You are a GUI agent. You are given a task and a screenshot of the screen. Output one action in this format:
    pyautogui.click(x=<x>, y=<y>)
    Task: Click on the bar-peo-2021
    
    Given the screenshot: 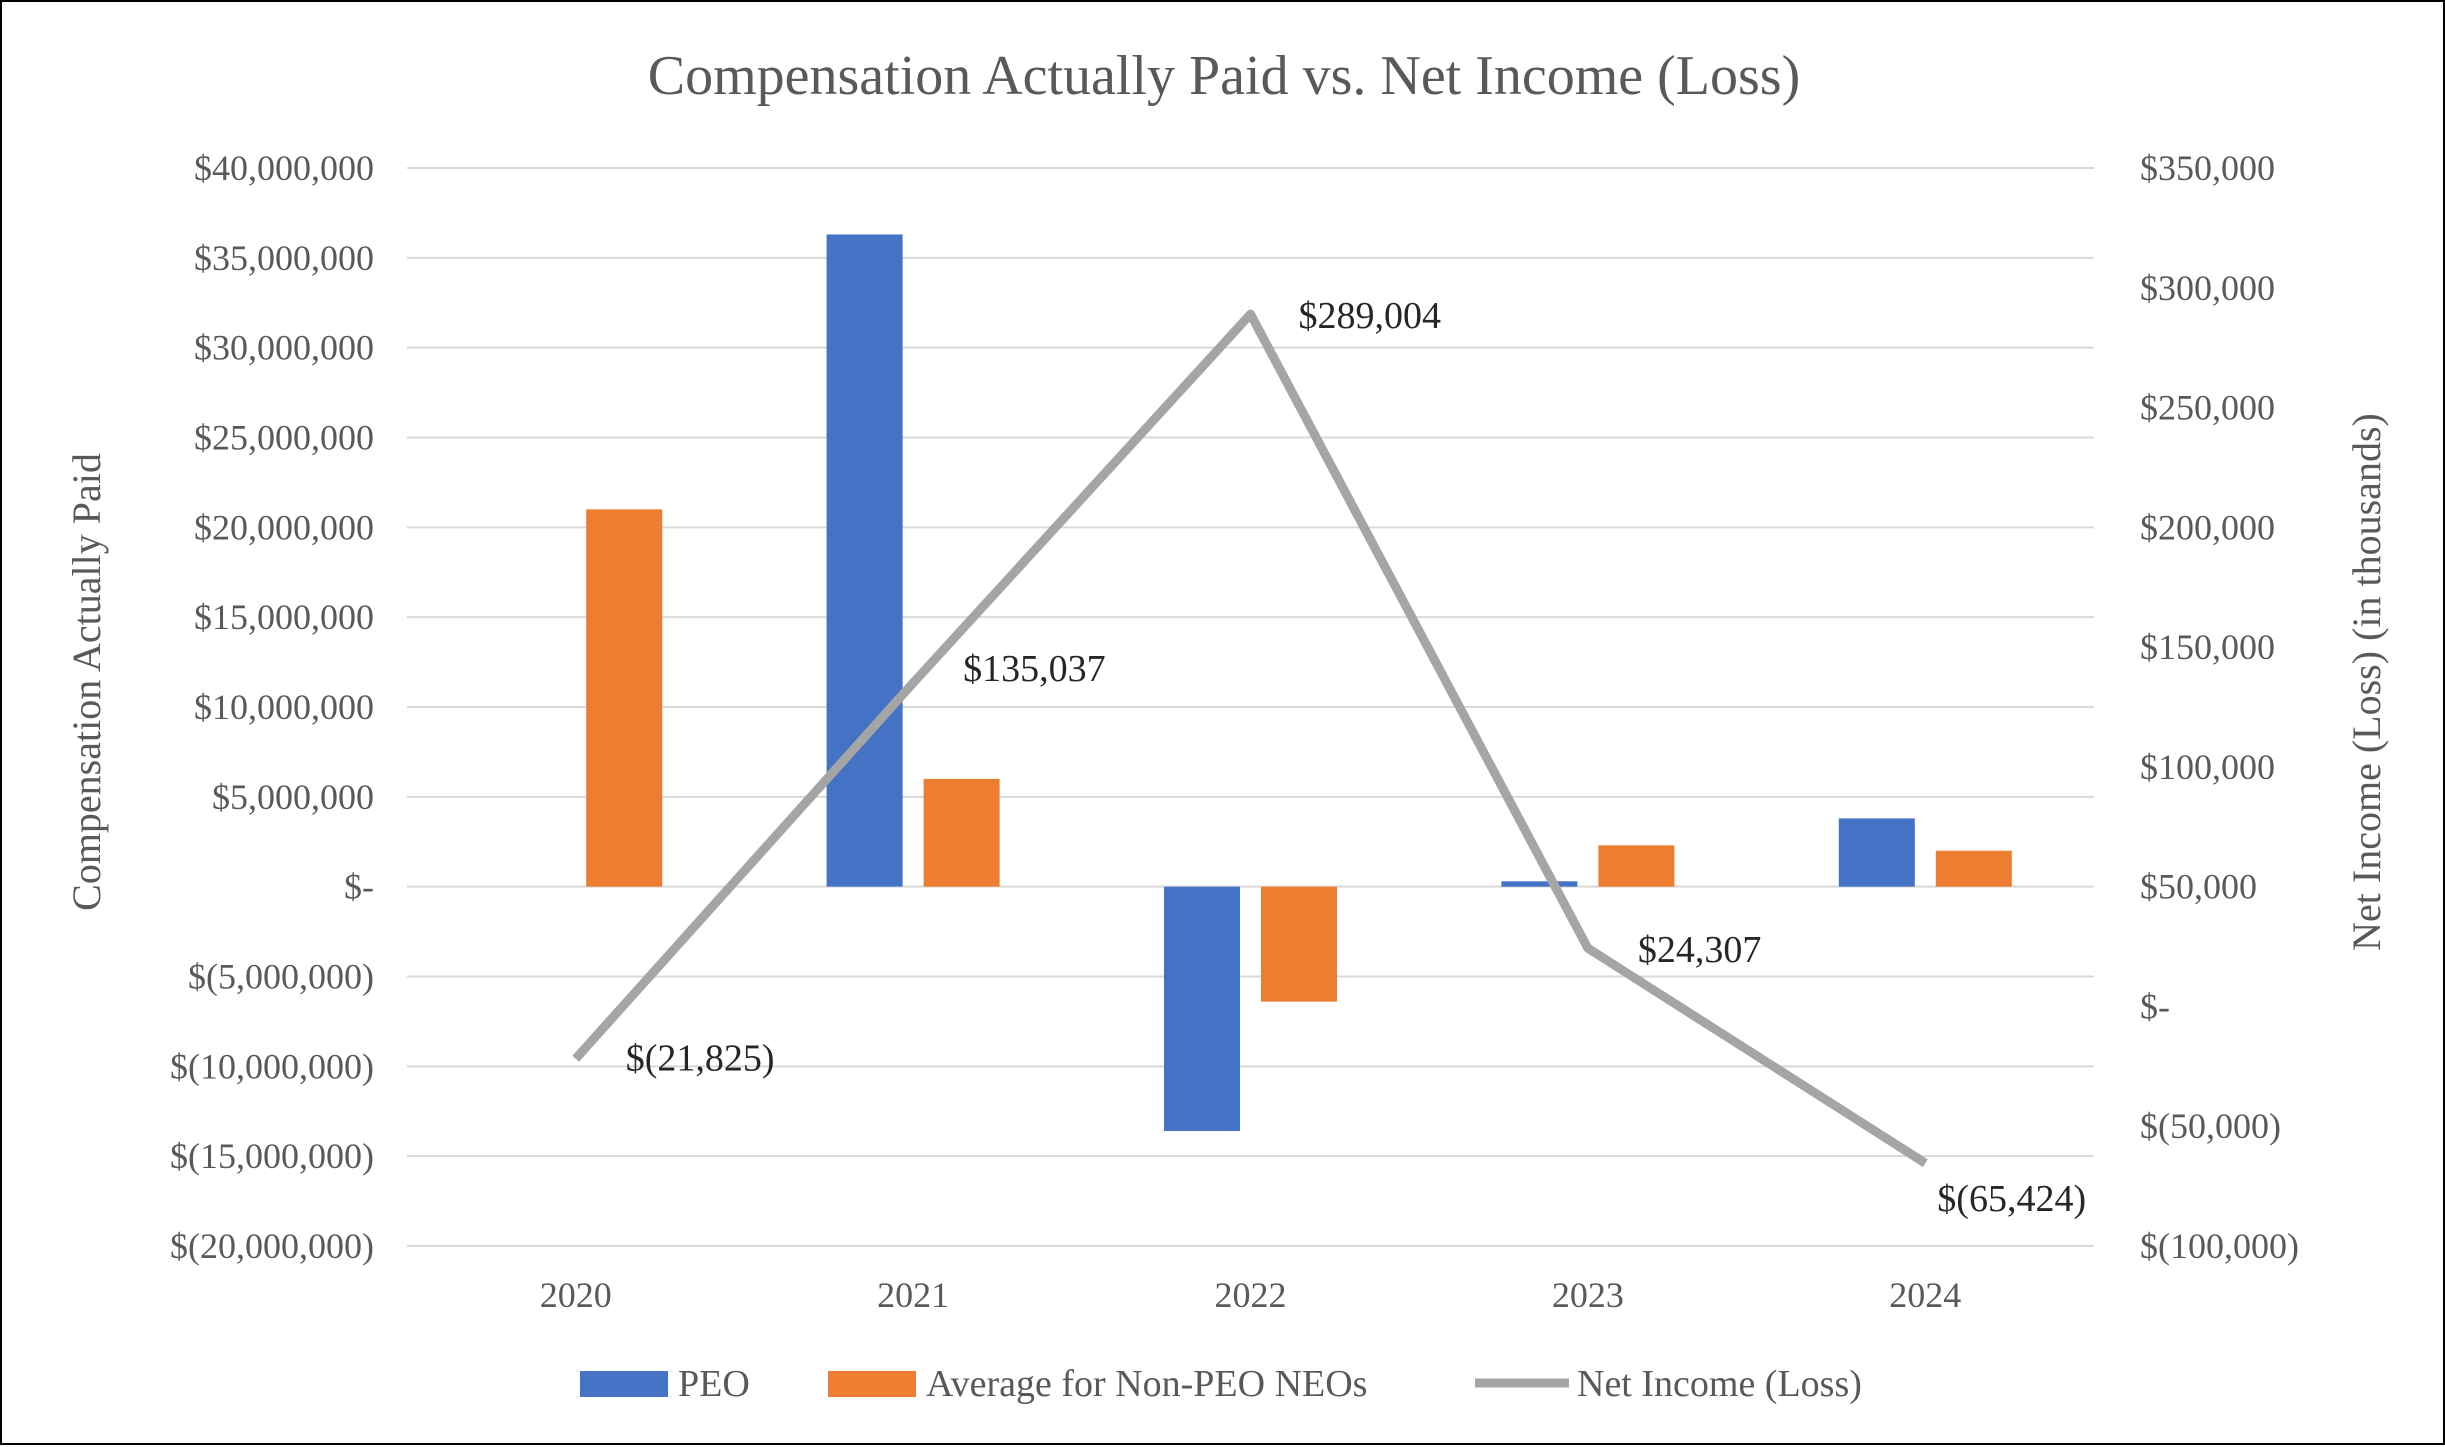 What is the action you would take?
    pyautogui.click(x=864, y=560)
    